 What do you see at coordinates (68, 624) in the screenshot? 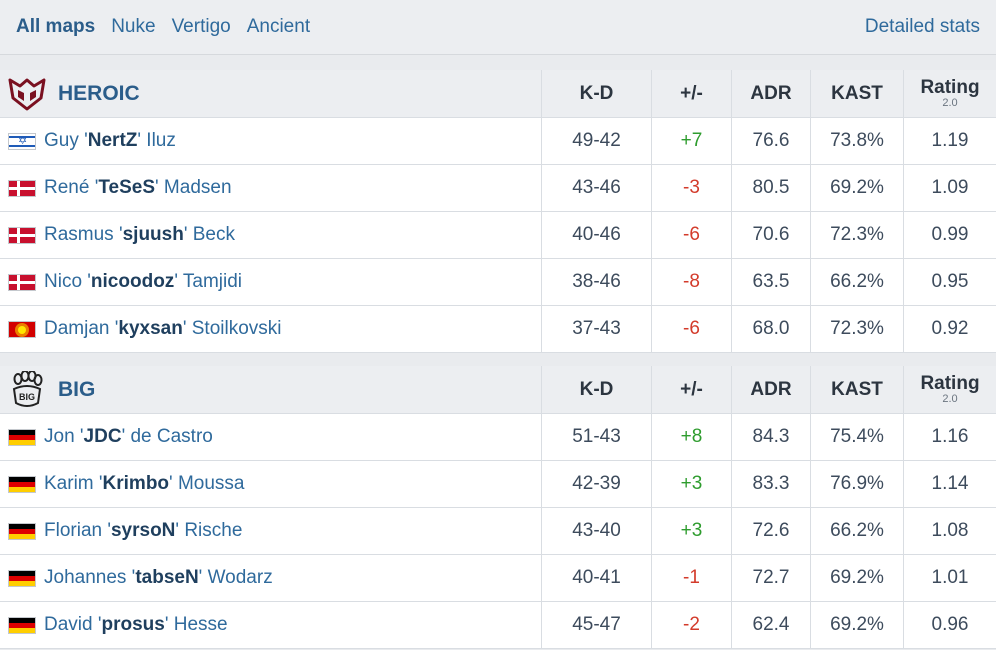
I see `player-first-name: David` at bounding box center [68, 624].